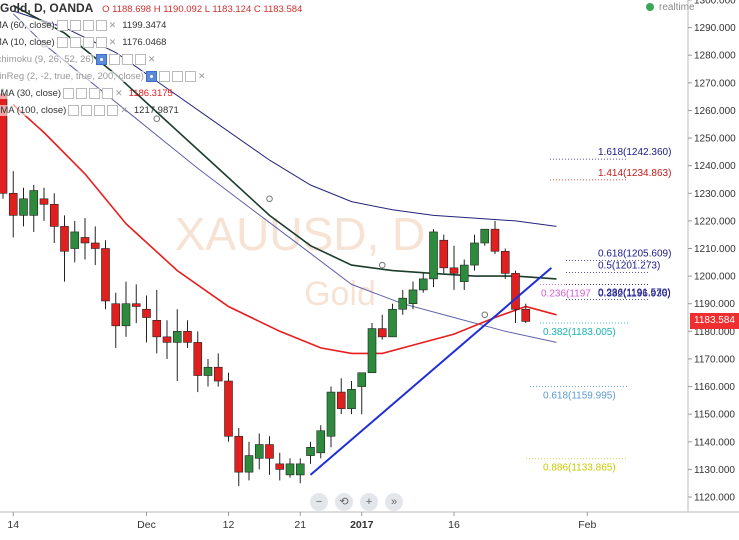 The image size is (739, 540). What do you see at coordinates (431, 371) in the screenshot?
I see `trendline` at bounding box center [431, 371].